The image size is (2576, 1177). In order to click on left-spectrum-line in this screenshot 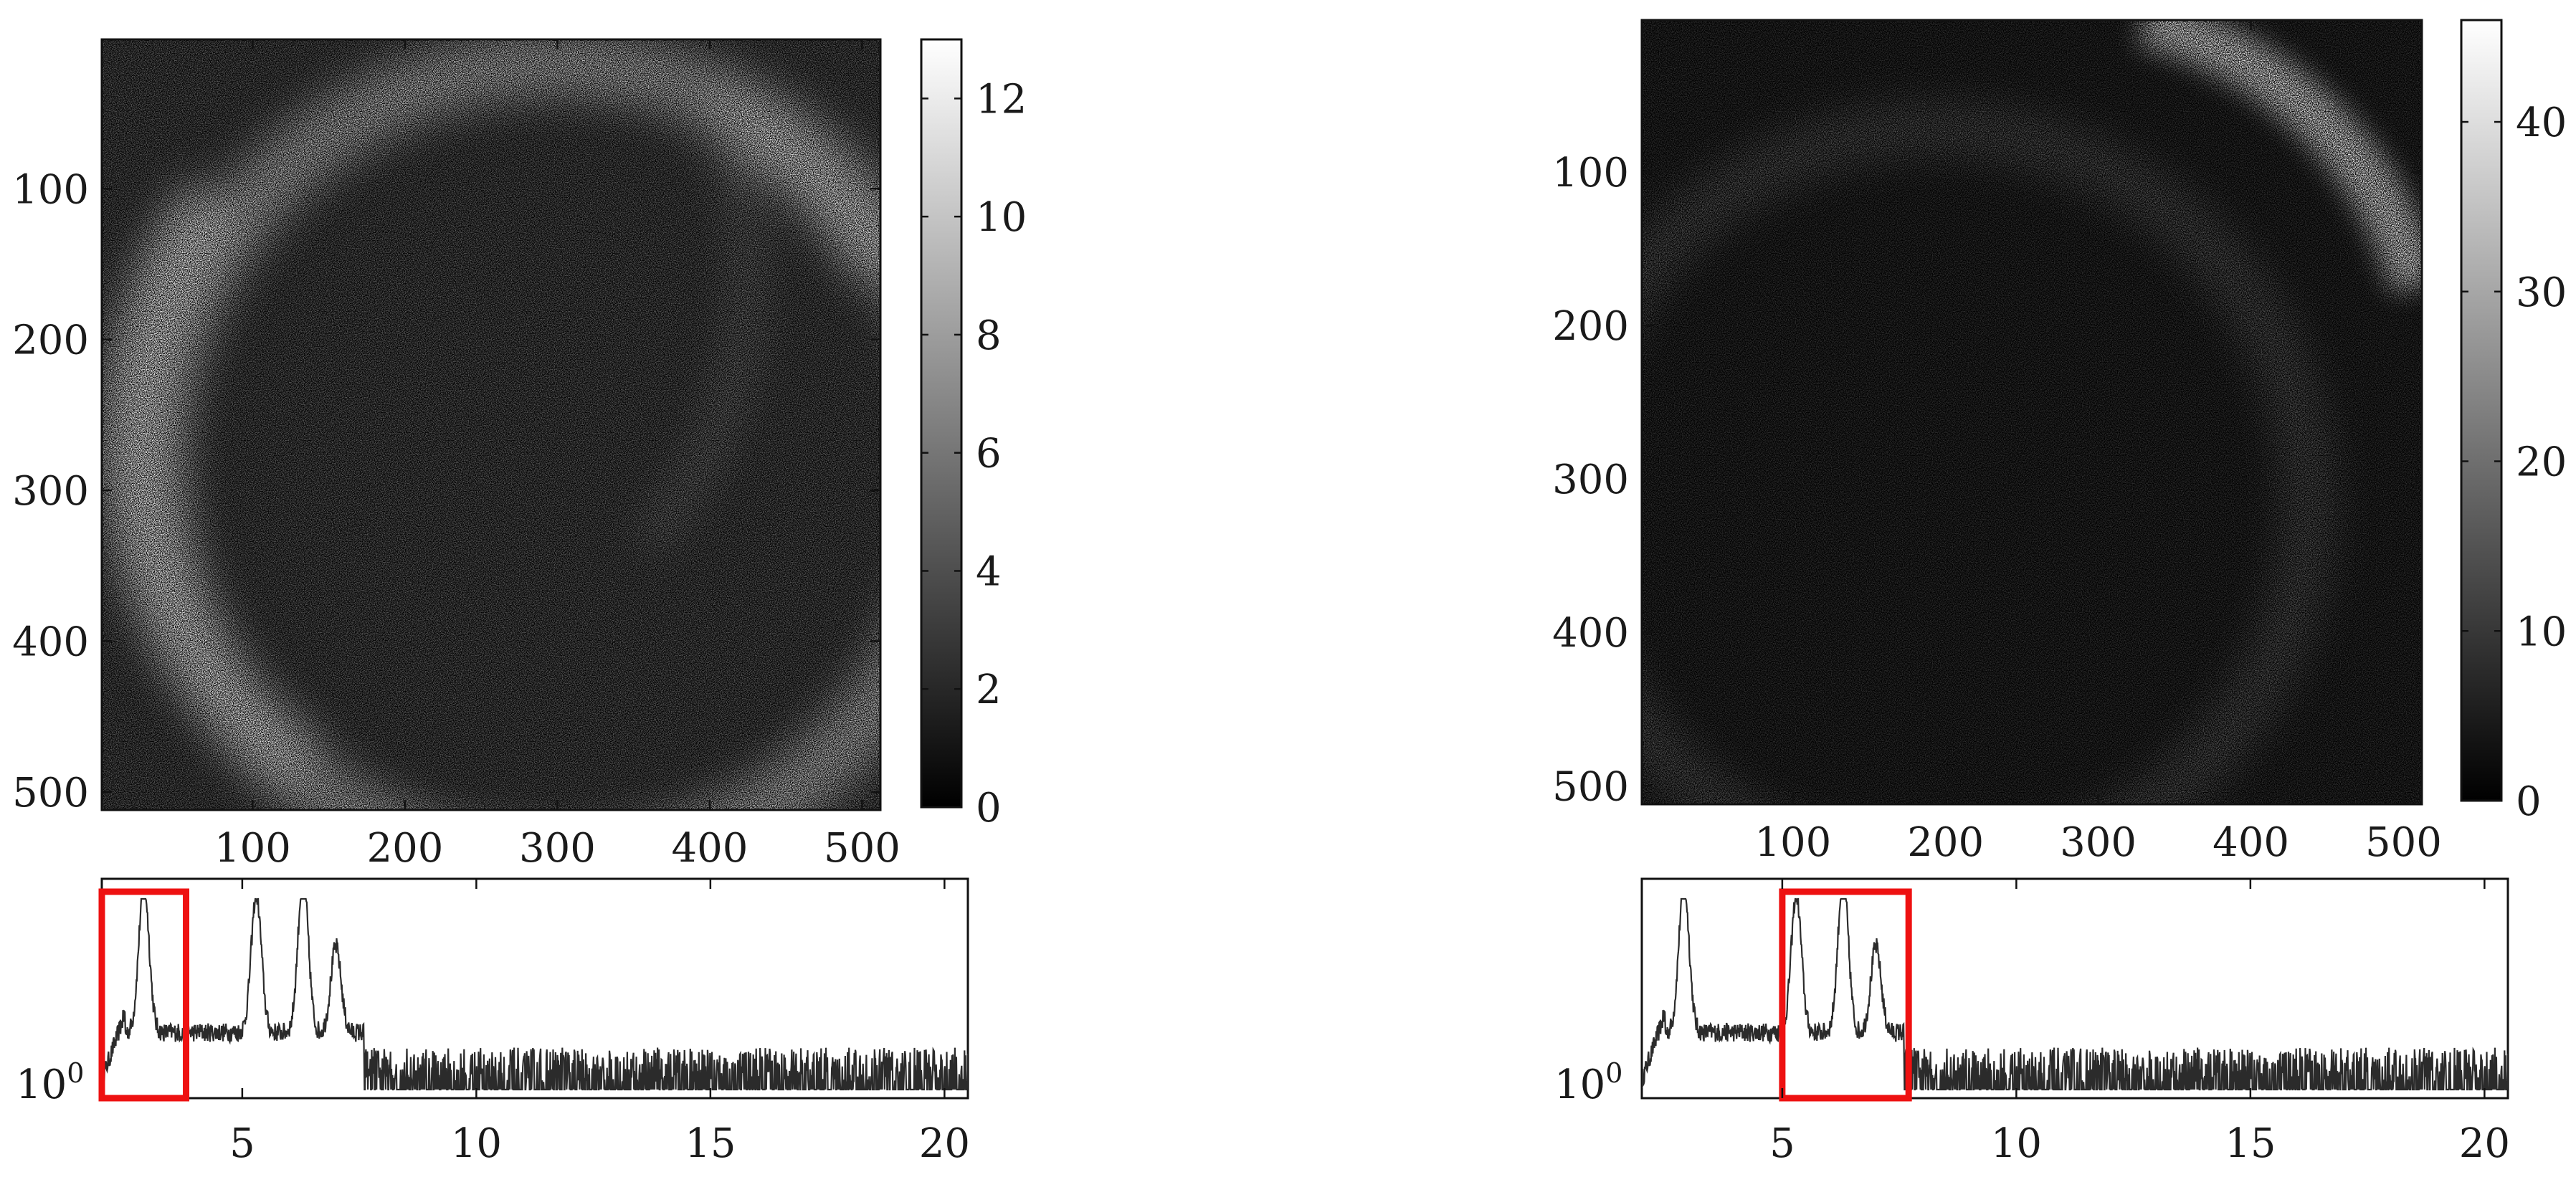, I will do `click(535, 994)`.